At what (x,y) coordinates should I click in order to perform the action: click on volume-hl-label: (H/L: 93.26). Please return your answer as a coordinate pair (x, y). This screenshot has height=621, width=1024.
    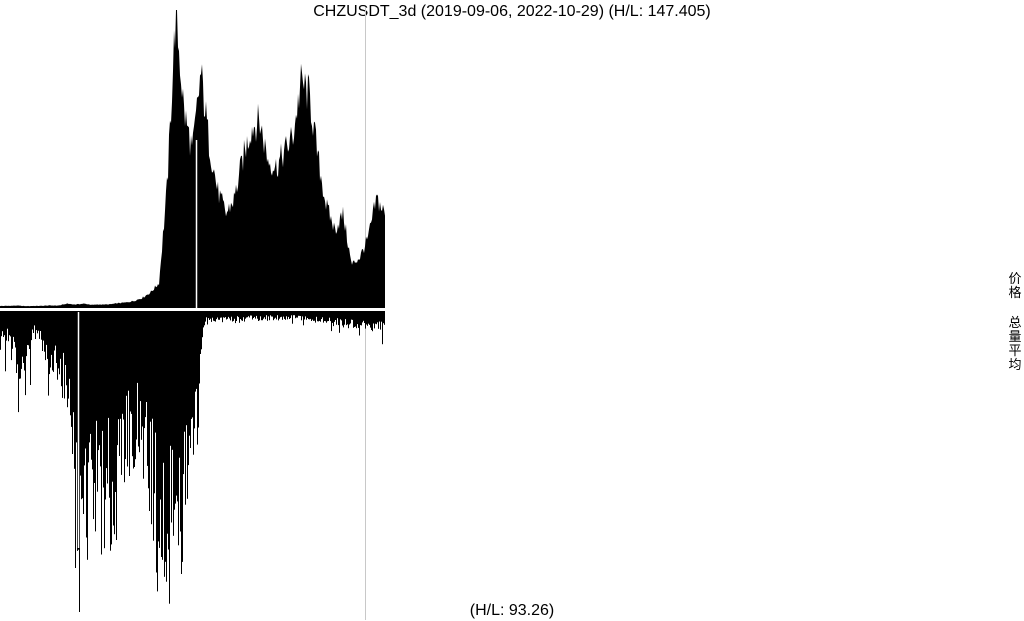
    Looking at the image, I should click on (512, 611).